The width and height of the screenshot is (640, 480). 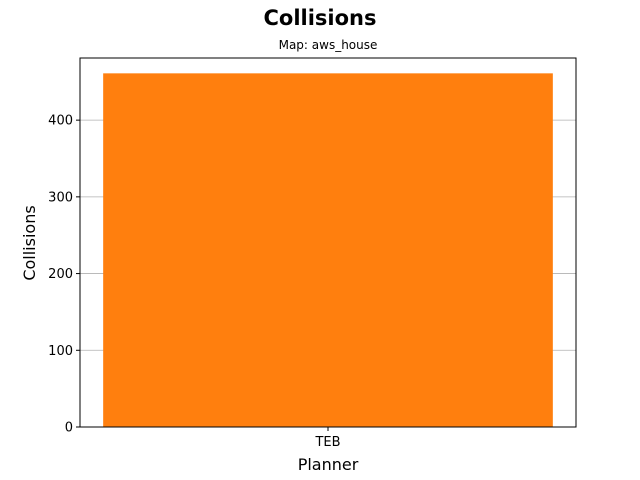 I want to click on y-tick-label: 400, so click(x=60, y=121).